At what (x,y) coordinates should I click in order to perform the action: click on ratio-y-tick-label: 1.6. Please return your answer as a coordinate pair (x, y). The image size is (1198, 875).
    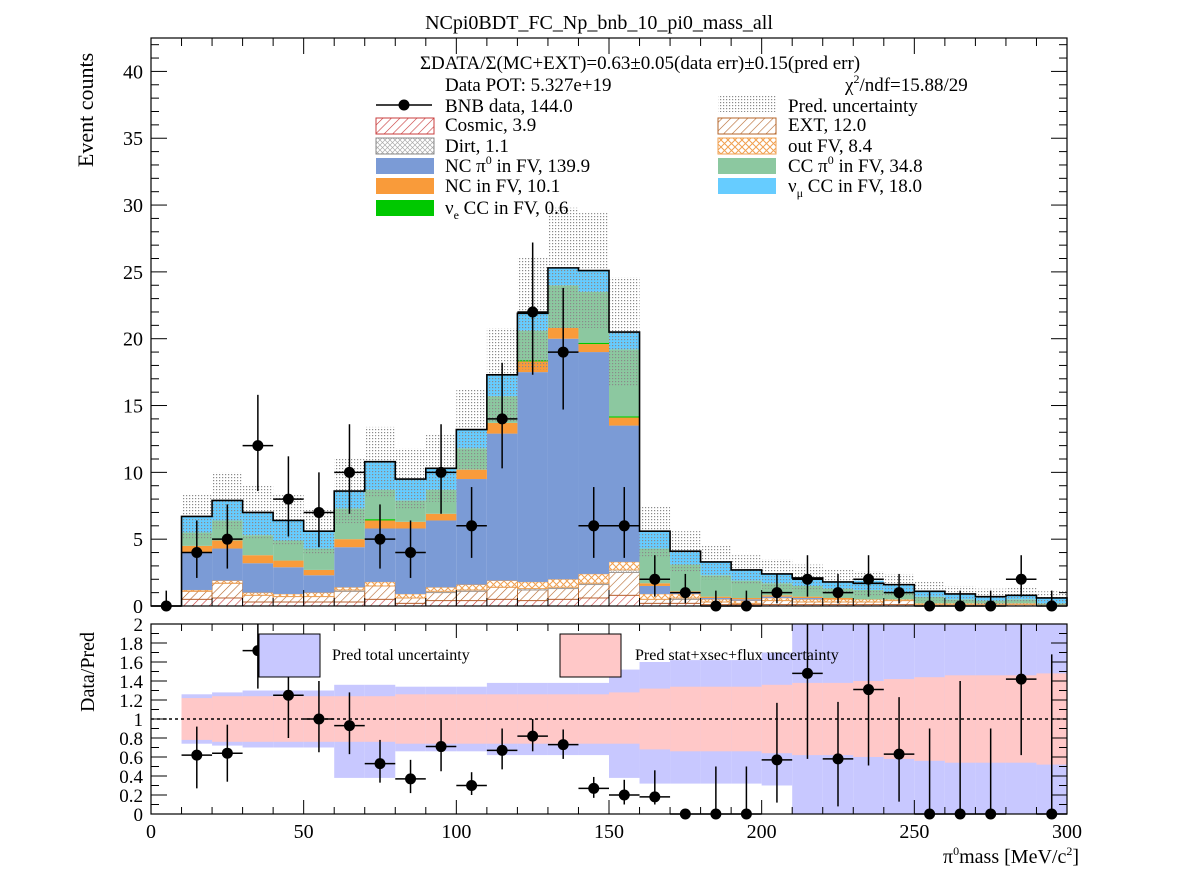
    Looking at the image, I should click on (131, 663).